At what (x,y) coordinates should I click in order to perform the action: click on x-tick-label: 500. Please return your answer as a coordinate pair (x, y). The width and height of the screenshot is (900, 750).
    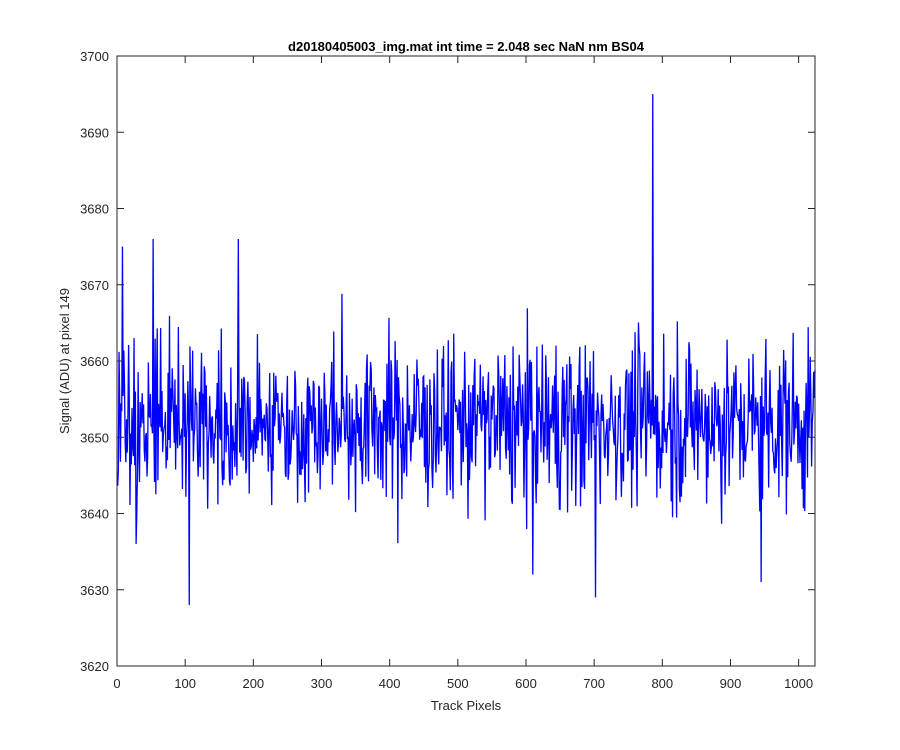
    Looking at the image, I should click on (458, 683).